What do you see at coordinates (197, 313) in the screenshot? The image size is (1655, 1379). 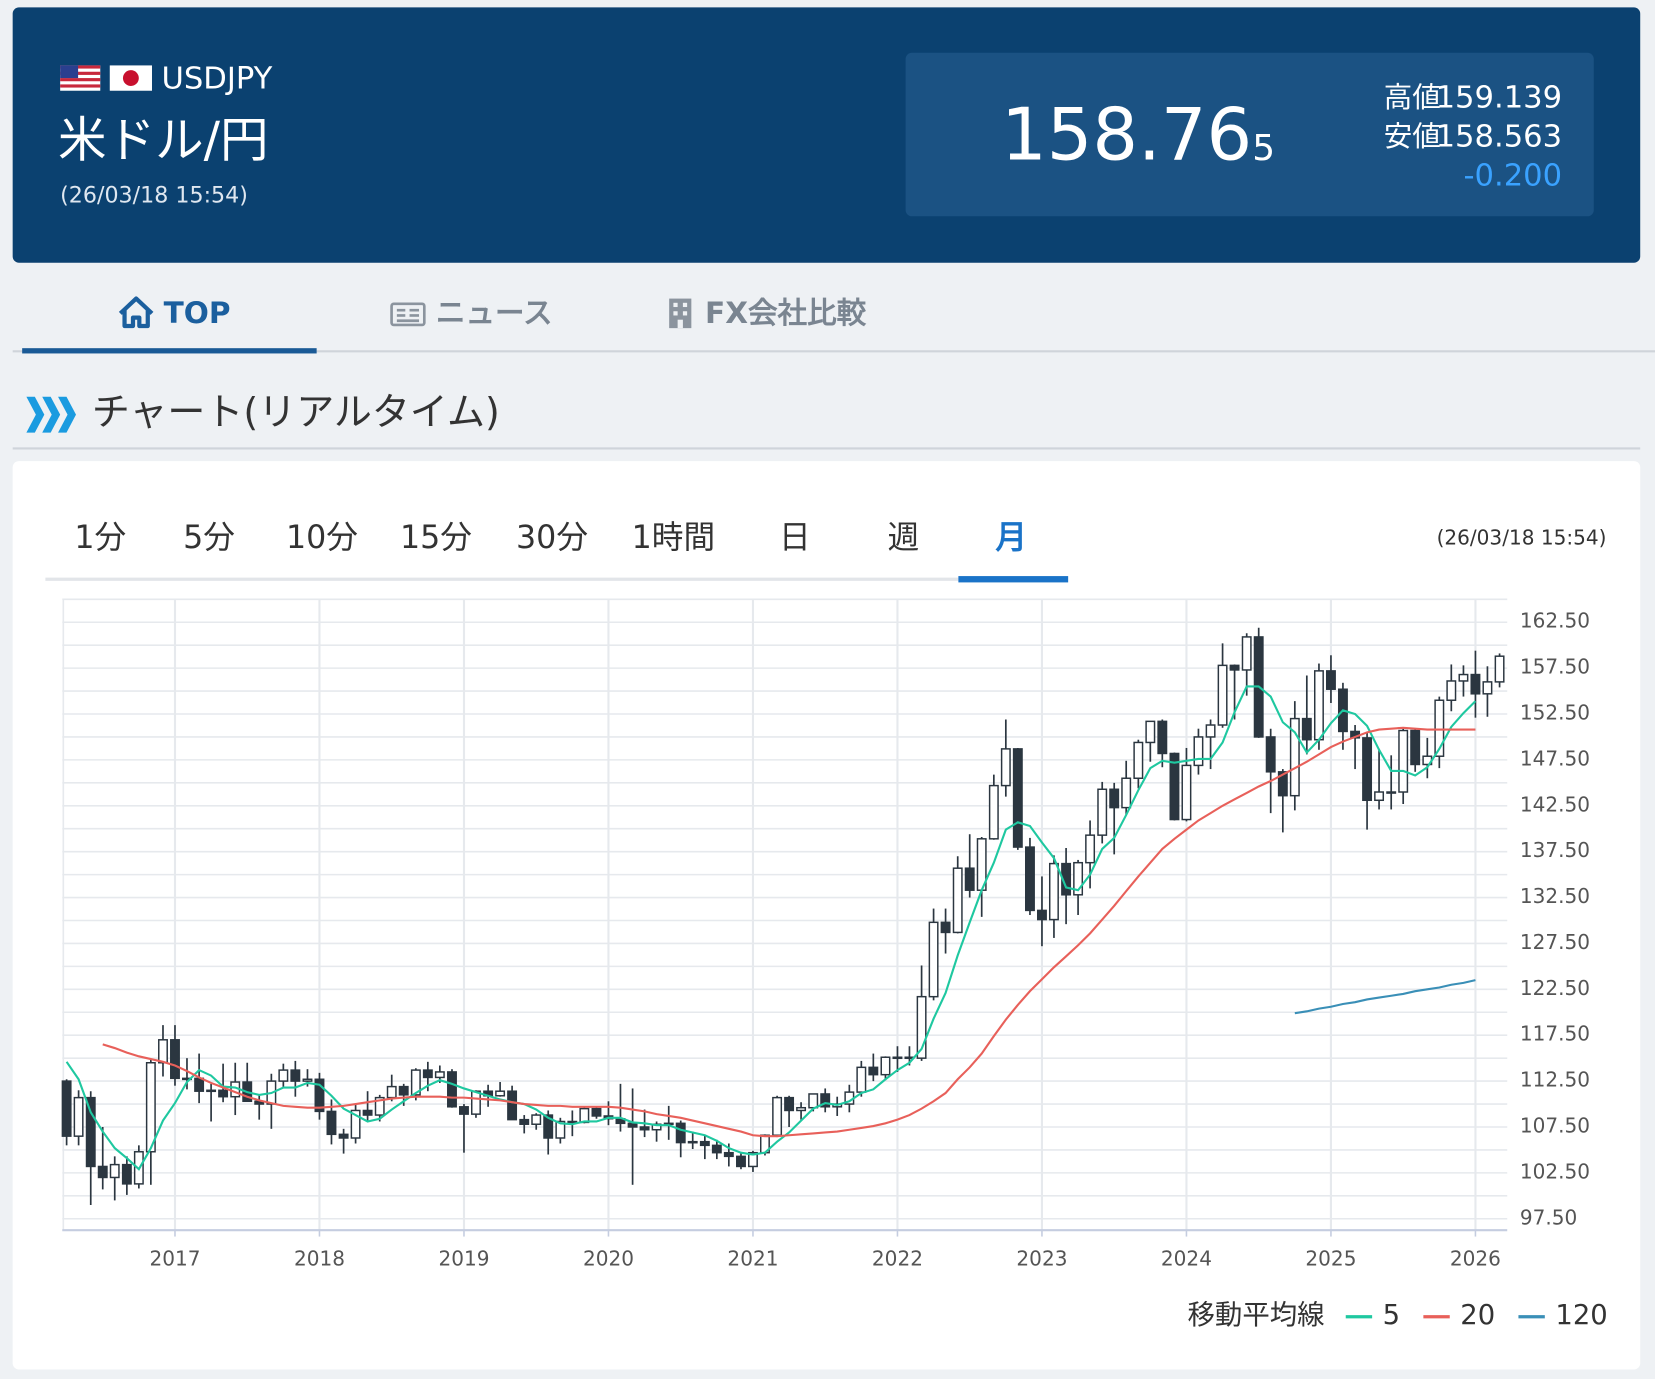 I see `nav-tab: TOP` at bounding box center [197, 313].